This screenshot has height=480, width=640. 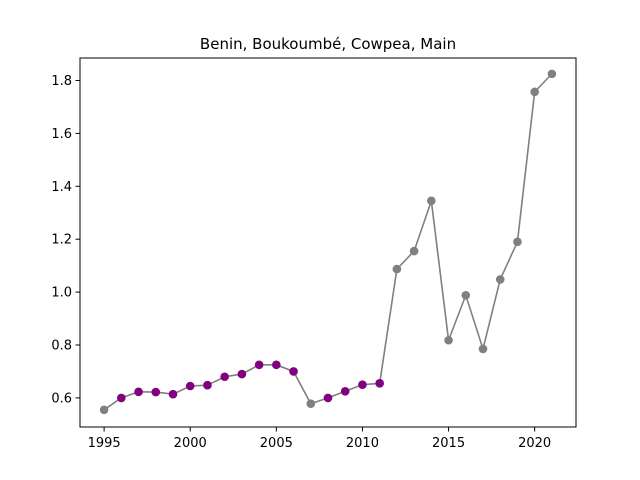 What do you see at coordinates (173, 394) in the screenshot?
I see `data-point-1999` at bounding box center [173, 394].